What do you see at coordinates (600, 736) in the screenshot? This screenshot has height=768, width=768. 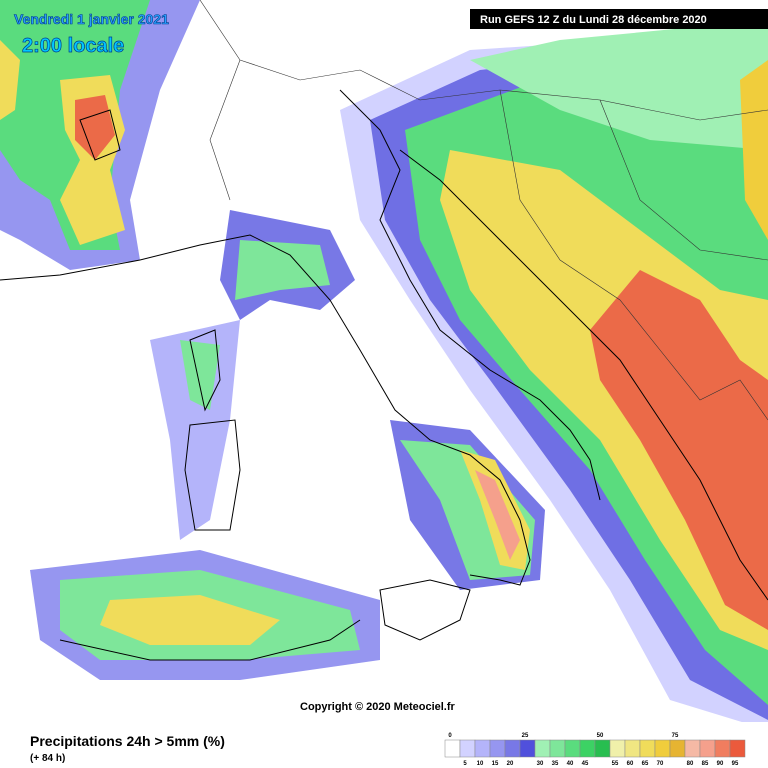 I see `legend-label: 50` at bounding box center [600, 736].